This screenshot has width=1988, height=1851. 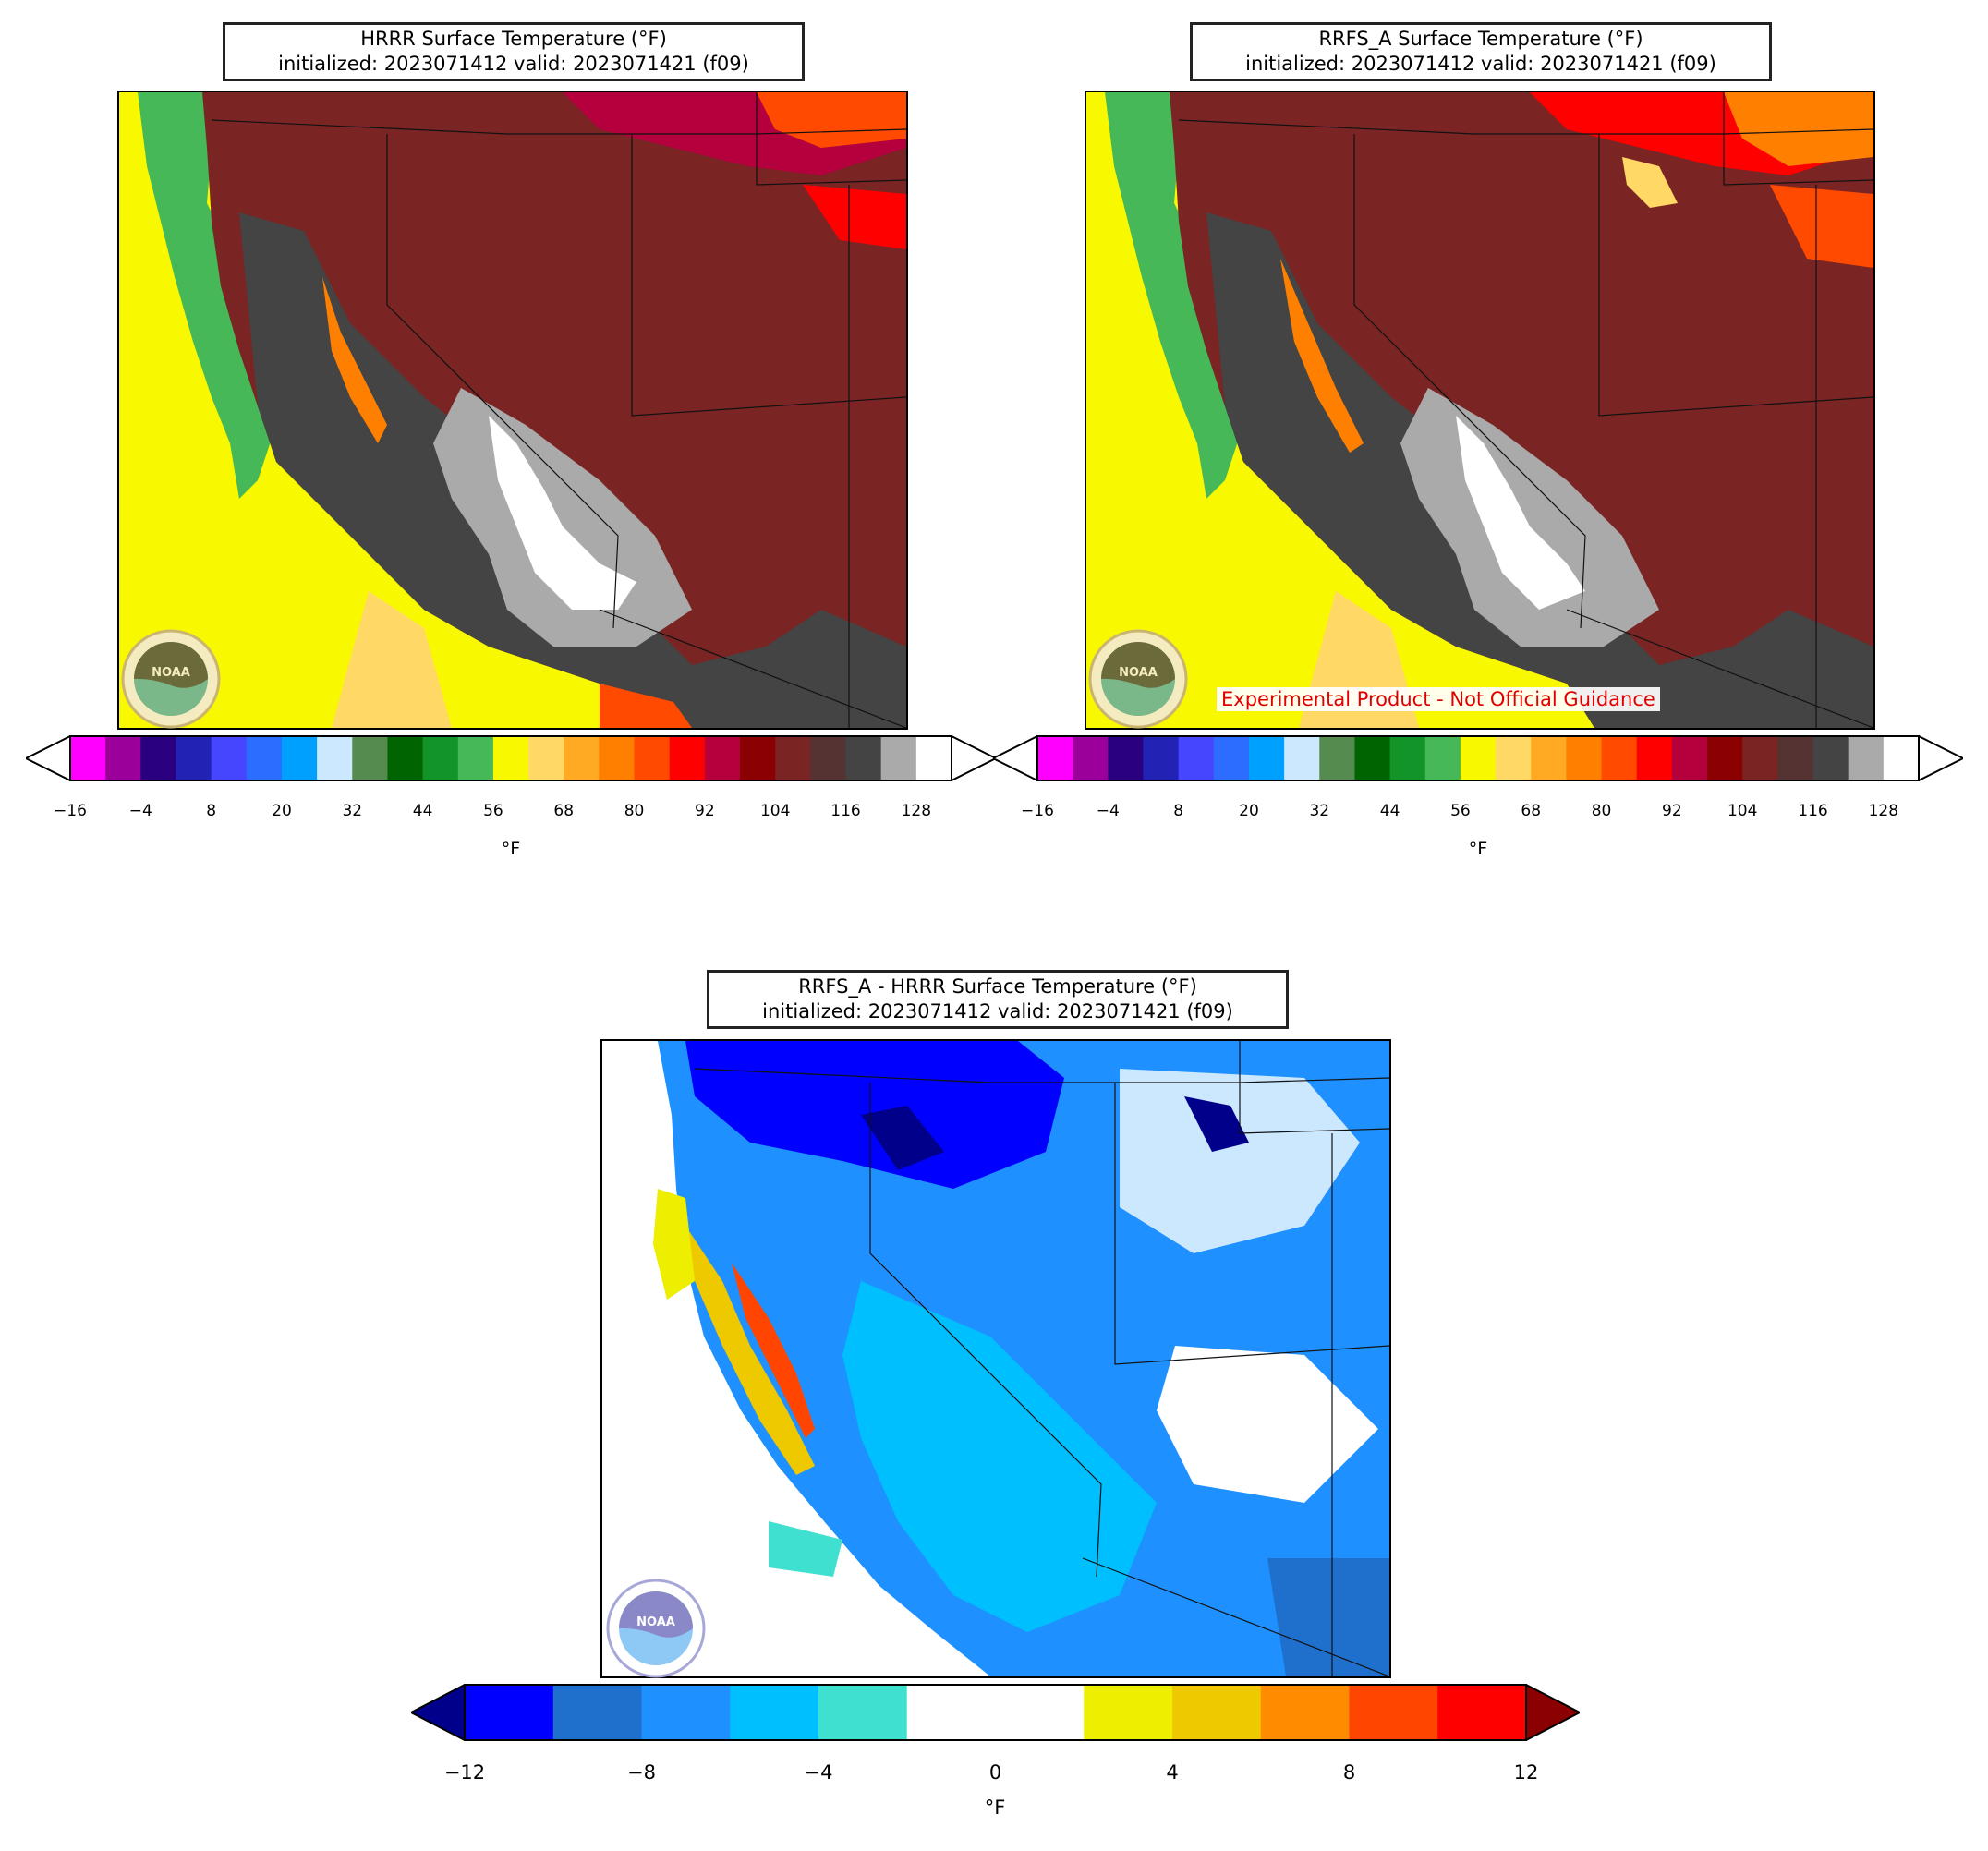 I want to click on diff-colorbar-unit: °F, so click(x=995, y=1808).